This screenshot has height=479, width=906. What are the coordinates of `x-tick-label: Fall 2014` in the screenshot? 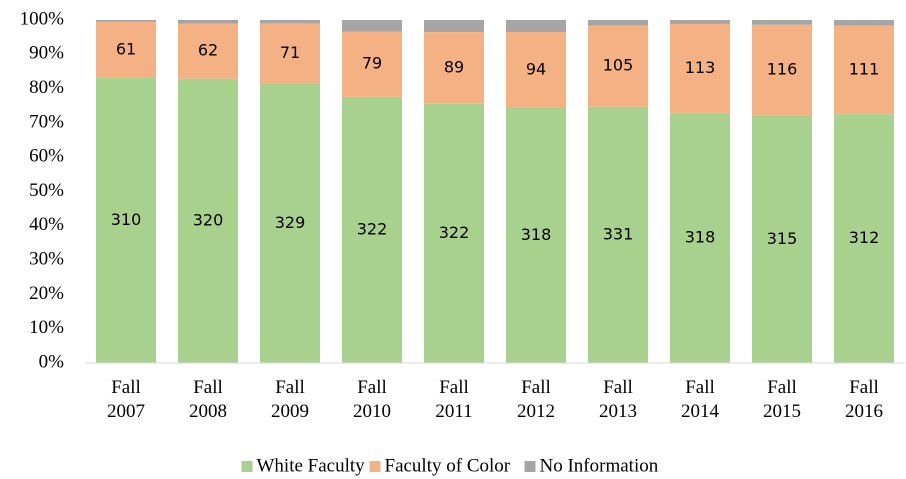 It's located at (700, 399).